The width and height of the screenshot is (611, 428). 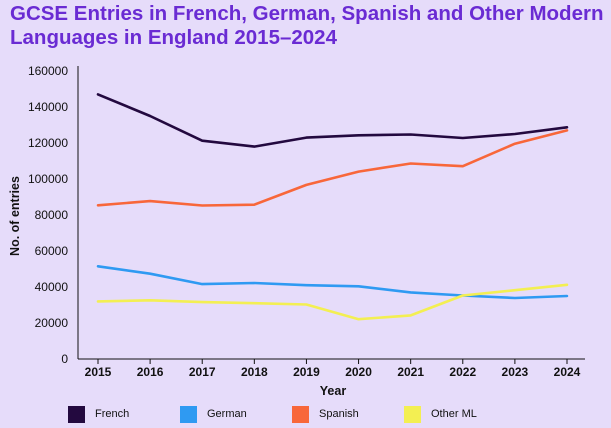 I want to click on series-line-german, so click(x=332, y=282).